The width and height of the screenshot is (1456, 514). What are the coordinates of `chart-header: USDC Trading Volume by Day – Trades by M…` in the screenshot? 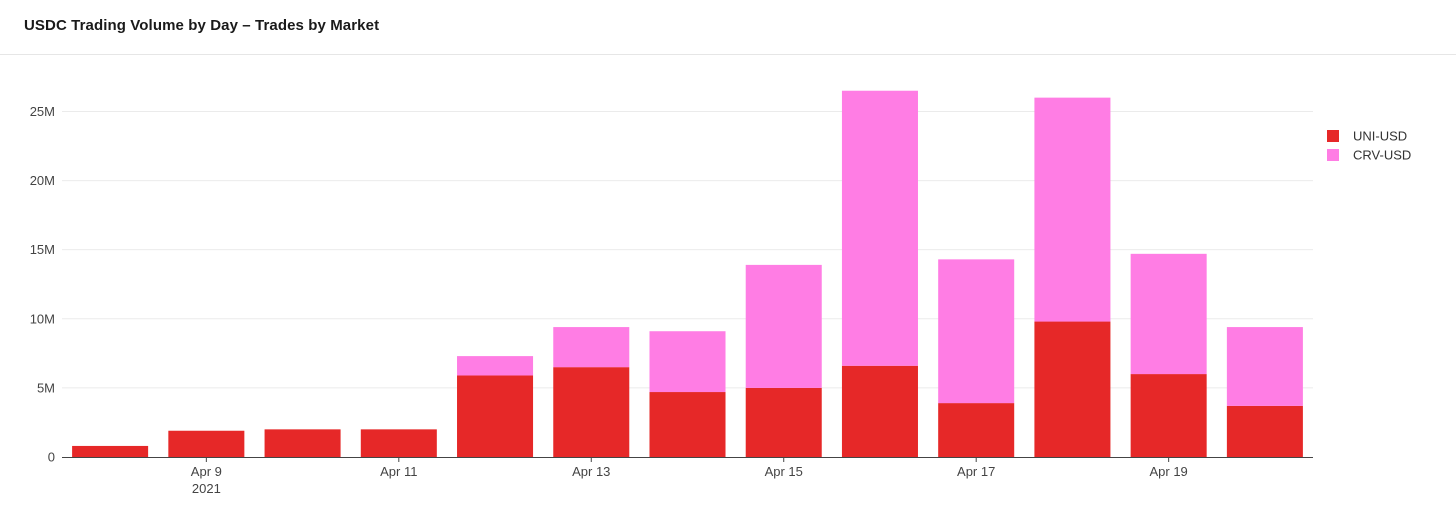 It's located at (728, 27).